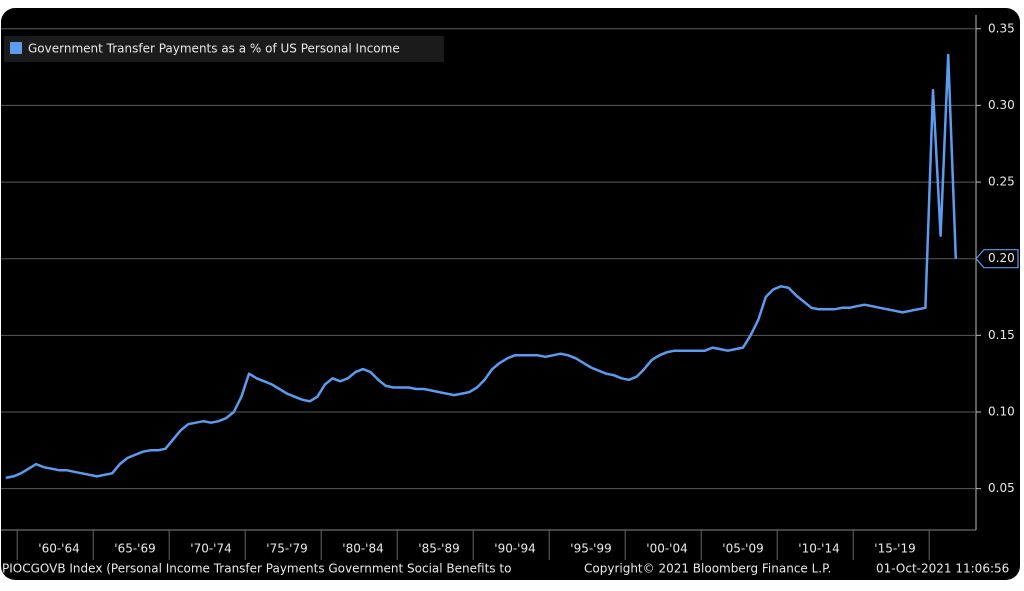 The height and width of the screenshot is (591, 1024). I want to click on legend-swatch, so click(16, 48).